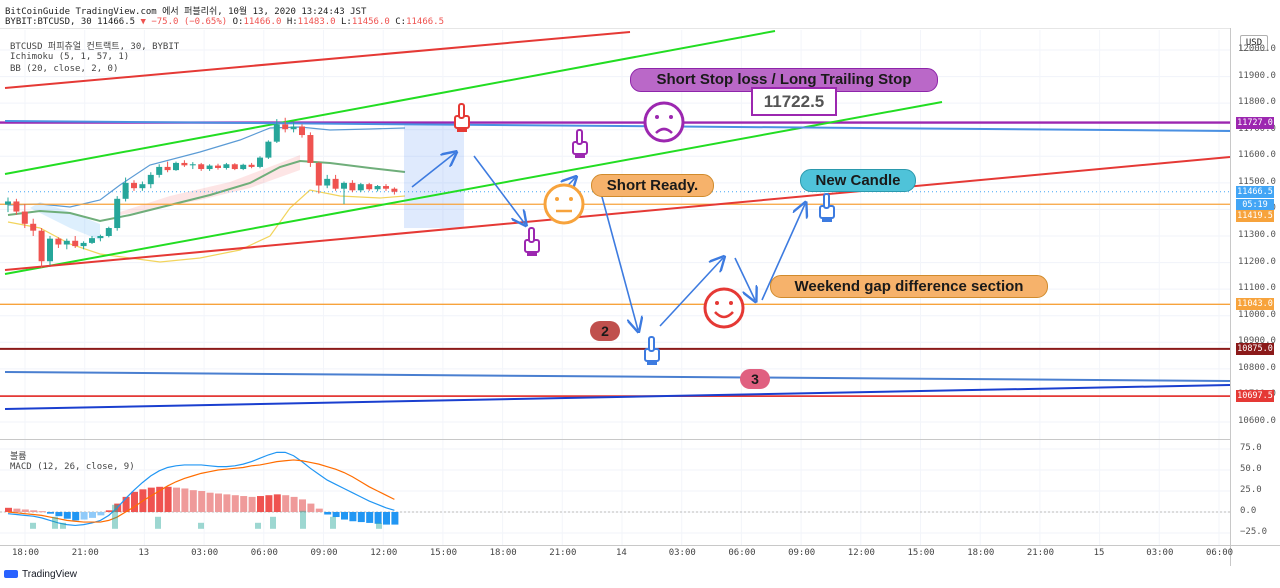  Describe the element at coordinates (1257, 102) in the screenshot. I see `price-tick-label: 11800.0` at that location.